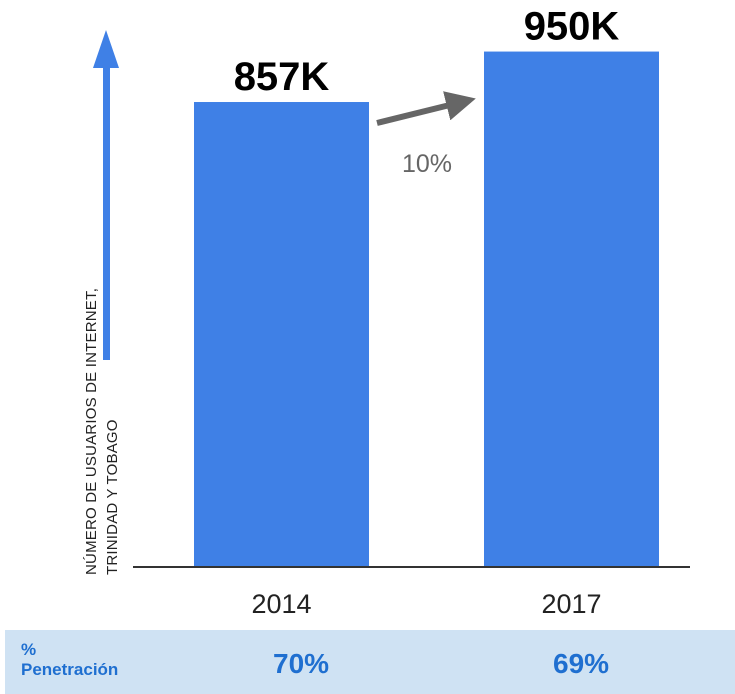 The height and width of the screenshot is (694, 735). Describe the element at coordinates (106, 195) in the screenshot. I see `y-axis-arrow` at that location.